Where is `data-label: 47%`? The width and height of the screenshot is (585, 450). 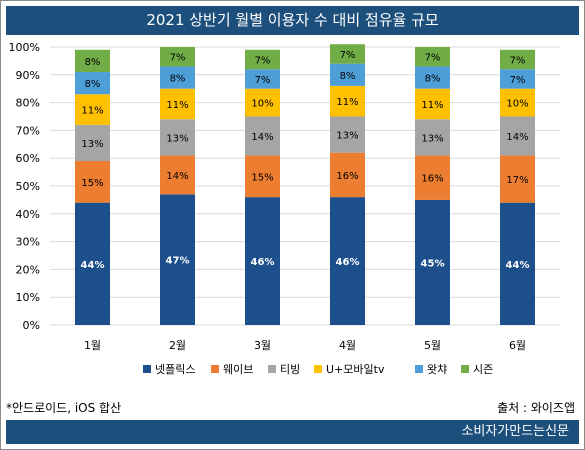 data-label: 47% is located at coordinates (178, 261).